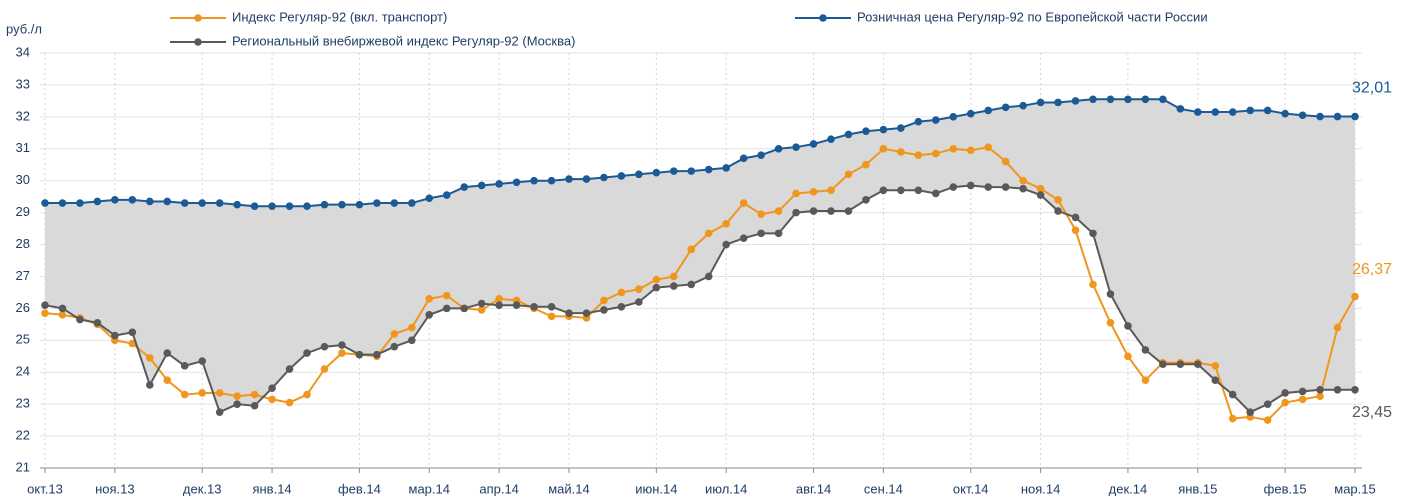 The image size is (1406, 501). Describe the element at coordinates (813, 488) in the screenshot. I see `x-tick-label: авг.14` at that location.